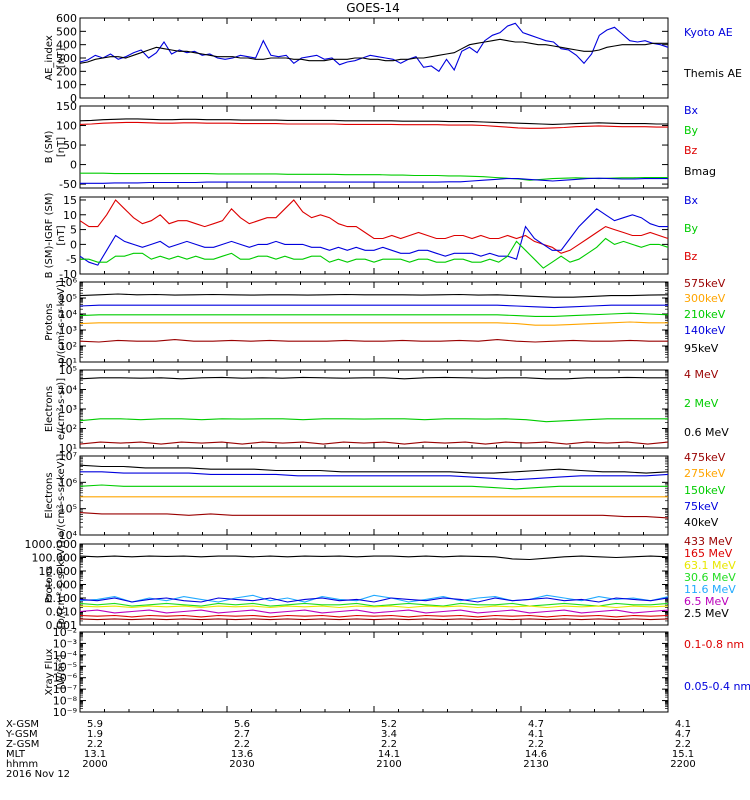  What do you see at coordinates (691, 200) in the screenshot?
I see `legend-entry: Bx` at bounding box center [691, 200].